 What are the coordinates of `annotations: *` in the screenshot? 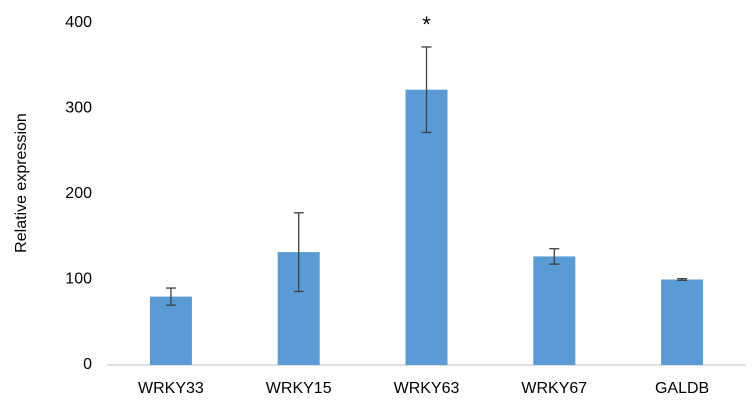 It's located at (426, 24).